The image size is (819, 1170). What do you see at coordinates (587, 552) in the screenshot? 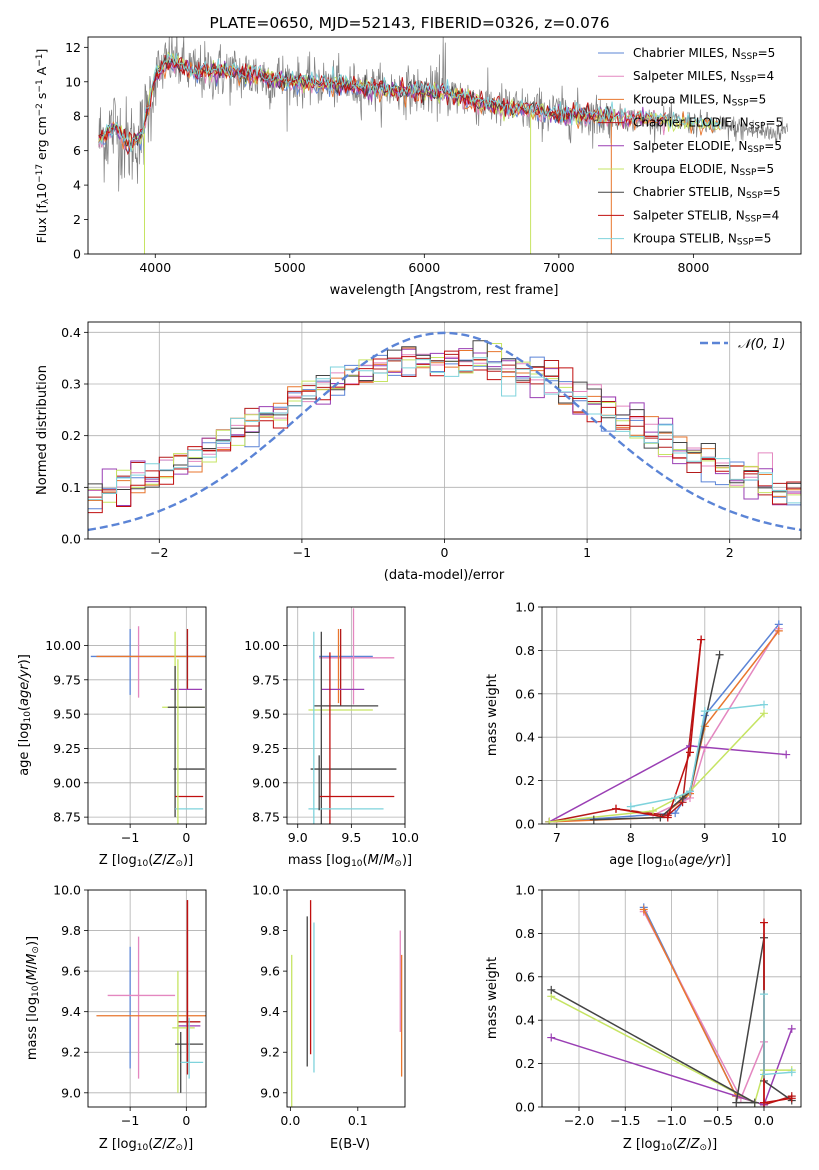
I see `x-tick-label: 1` at bounding box center [587, 552].